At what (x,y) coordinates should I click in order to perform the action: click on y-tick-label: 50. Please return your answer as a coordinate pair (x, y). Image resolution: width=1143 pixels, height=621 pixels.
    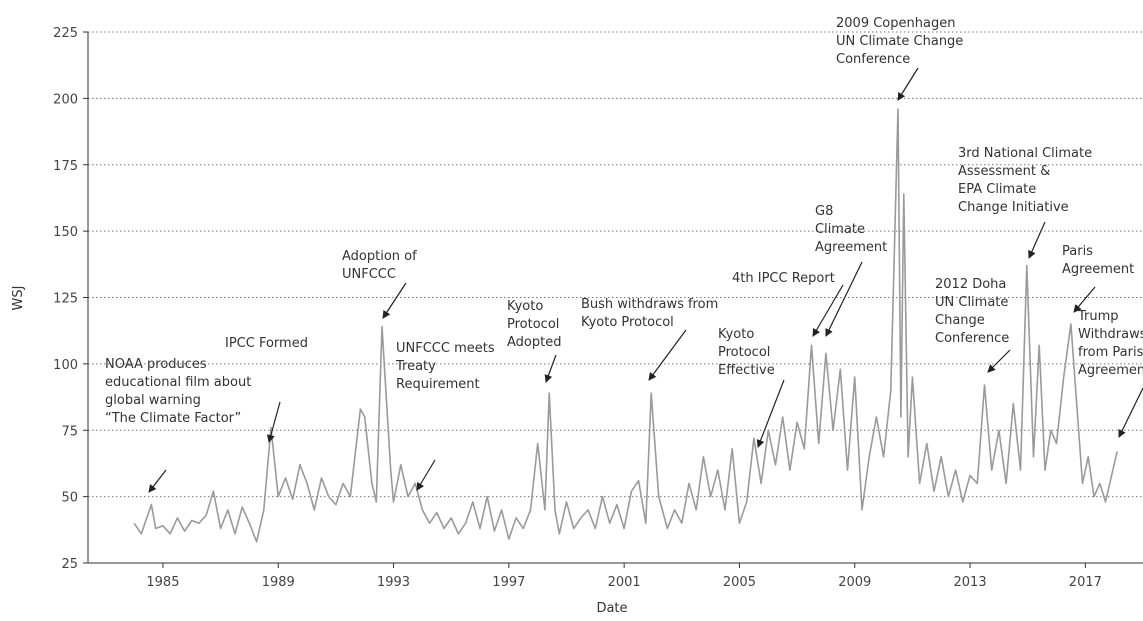
    Looking at the image, I should click on (69, 498).